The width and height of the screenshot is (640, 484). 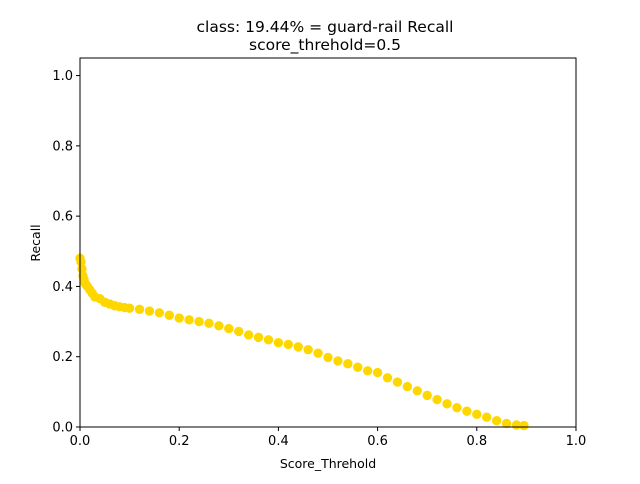 What do you see at coordinates (328, 463) in the screenshot?
I see `x-axis-label: Score_Threhold` at bounding box center [328, 463].